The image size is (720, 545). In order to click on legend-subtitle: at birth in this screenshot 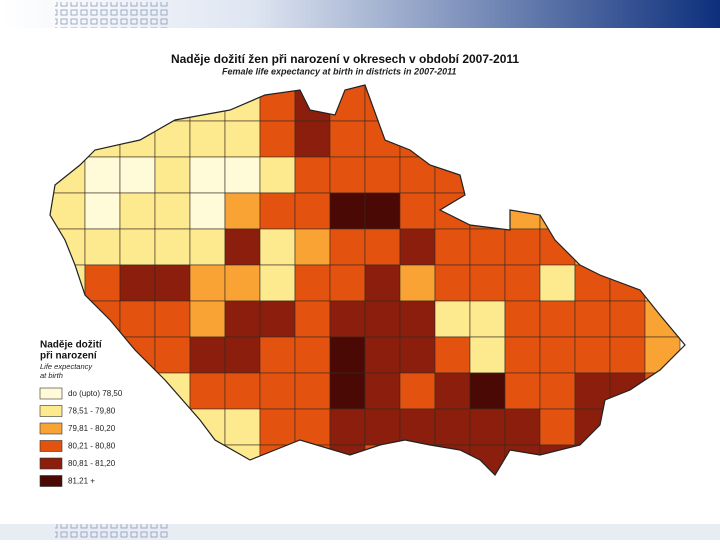, I will do `click(51, 375)`.